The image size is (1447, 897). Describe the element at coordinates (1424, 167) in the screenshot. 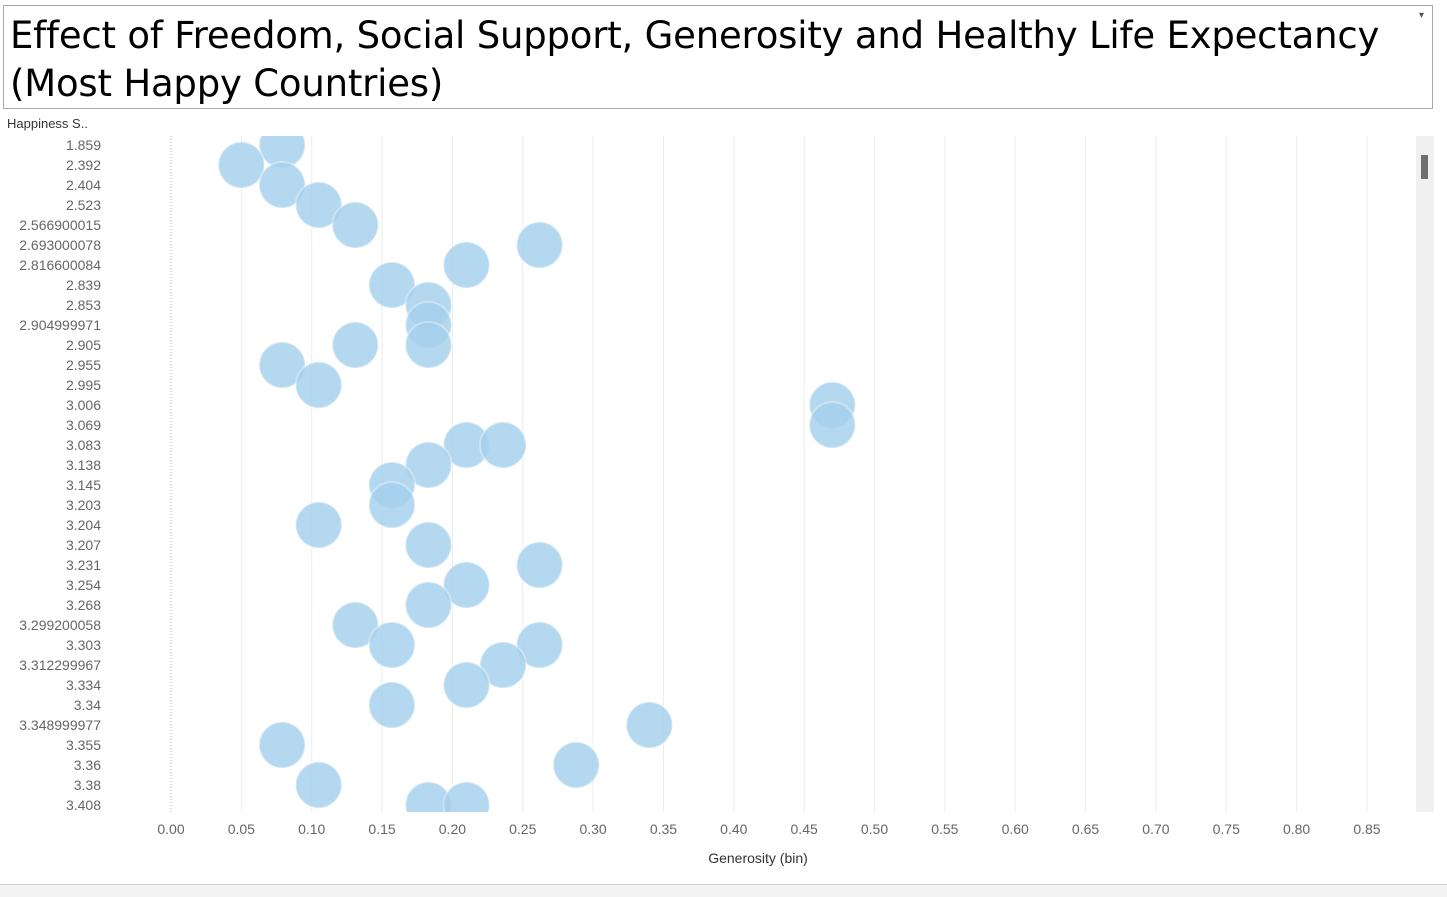

I see `scrollbar-thumb` at that location.